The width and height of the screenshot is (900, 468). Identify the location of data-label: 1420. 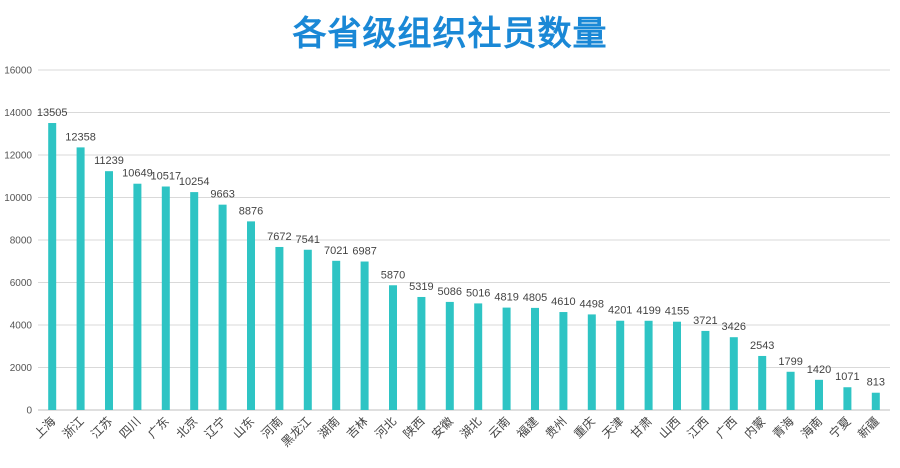
(819, 370).